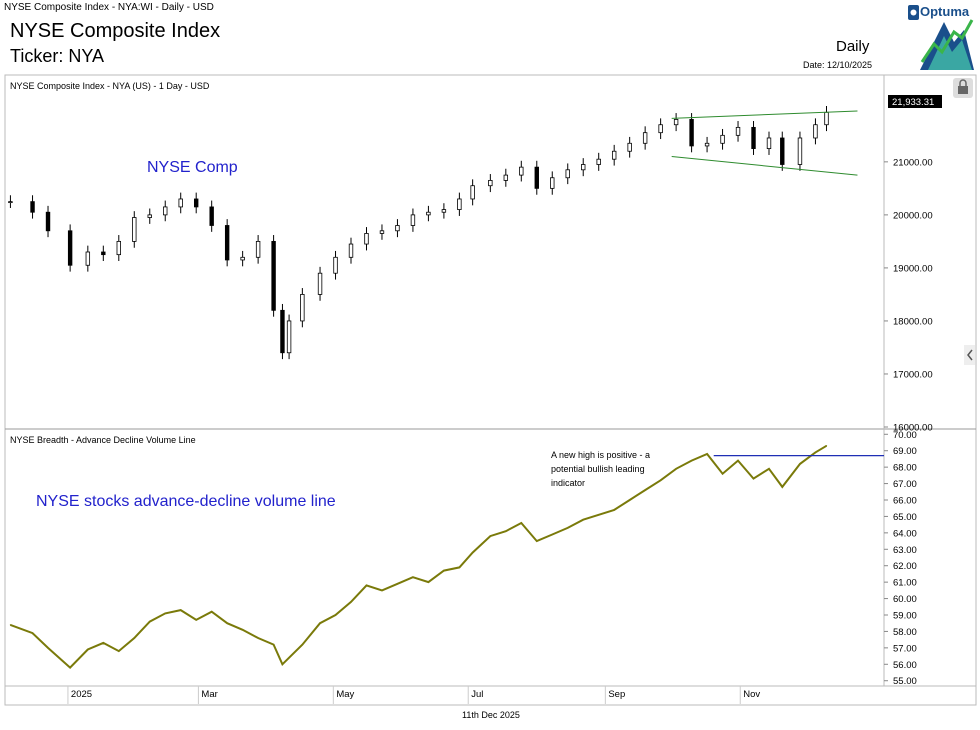 The width and height of the screenshot is (980, 730). What do you see at coordinates (209, 694) in the screenshot?
I see `x-tick-label: Mar` at bounding box center [209, 694].